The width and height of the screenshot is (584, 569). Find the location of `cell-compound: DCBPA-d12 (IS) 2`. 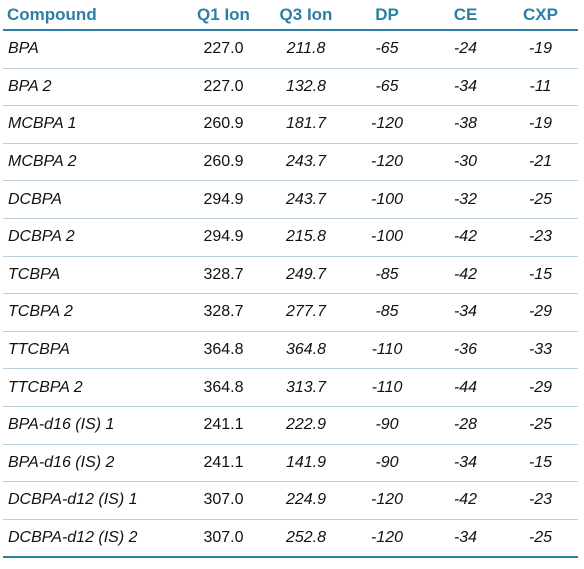

cell-compound: DCBPA-d12 (IS) 2 is located at coordinates (92, 539).